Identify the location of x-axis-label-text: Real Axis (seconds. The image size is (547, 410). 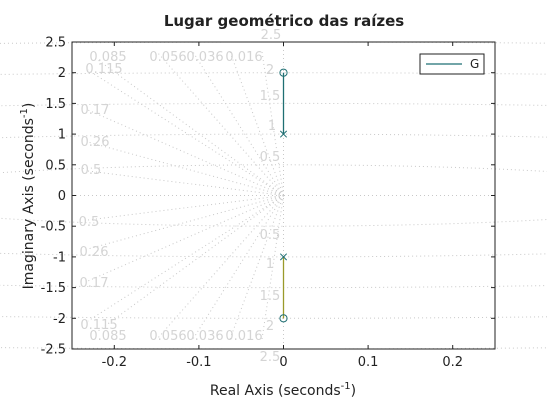
(275, 391).